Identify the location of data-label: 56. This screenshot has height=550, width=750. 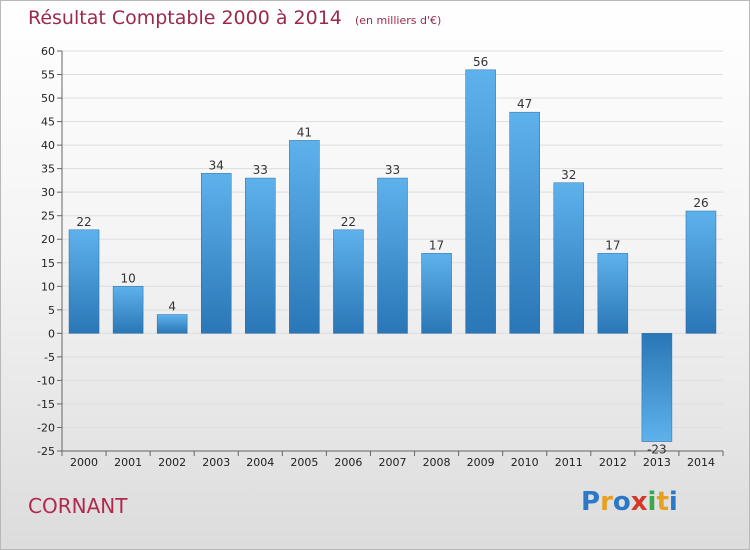
(480, 62).